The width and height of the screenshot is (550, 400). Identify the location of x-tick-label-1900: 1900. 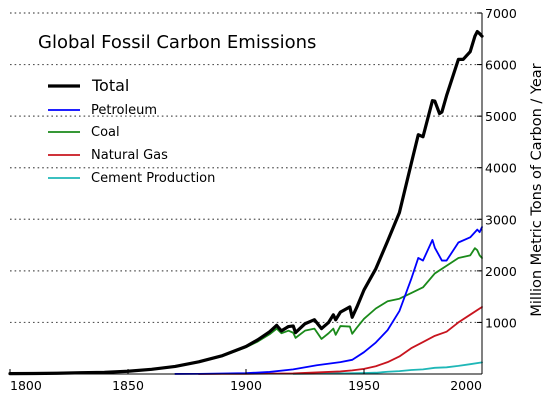
(246, 385).